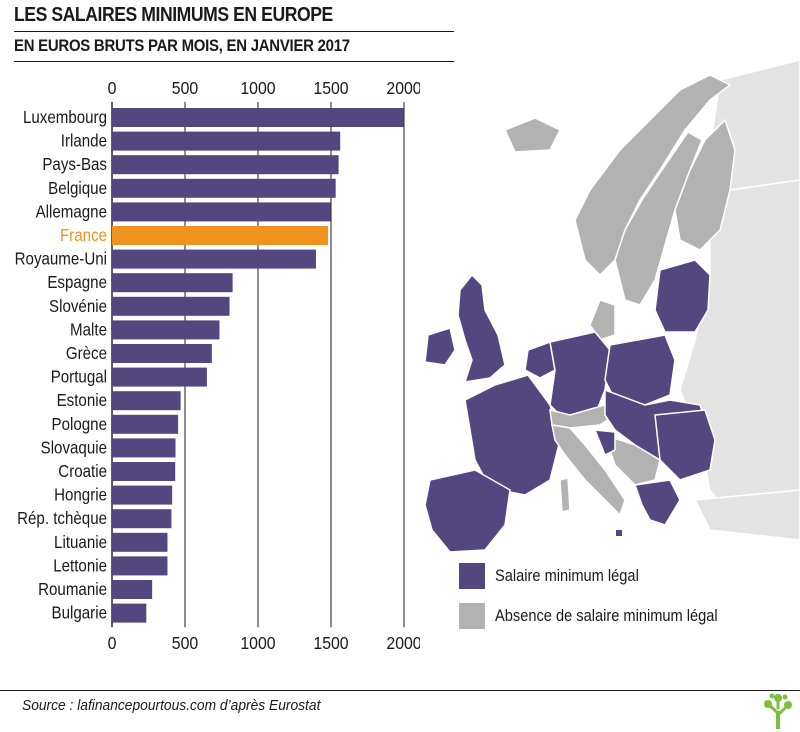 The image size is (800, 732). What do you see at coordinates (604, 443) in the screenshot?
I see `map-croatia` at bounding box center [604, 443].